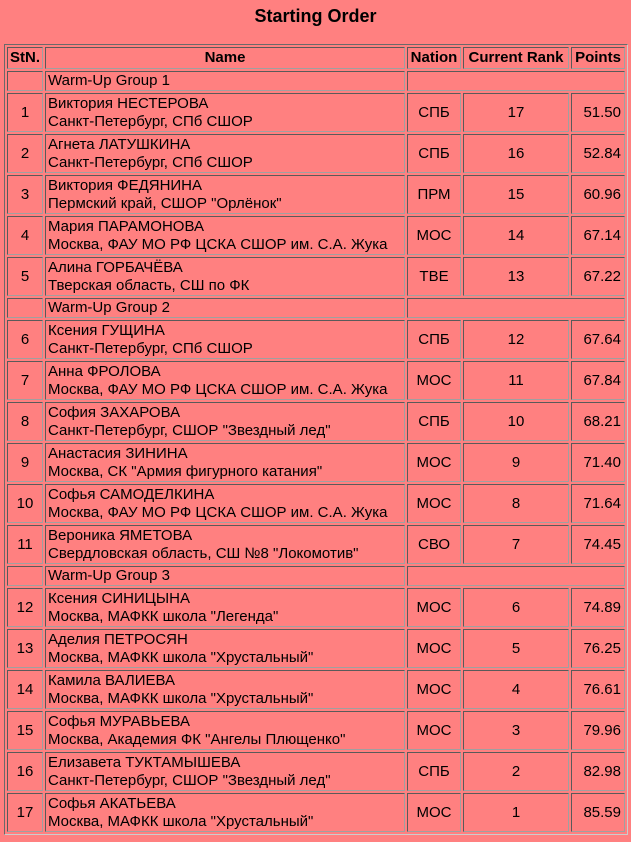  What do you see at coordinates (25, 421) in the screenshot?
I see `start-number: 8` at bounding box center [25, 421].